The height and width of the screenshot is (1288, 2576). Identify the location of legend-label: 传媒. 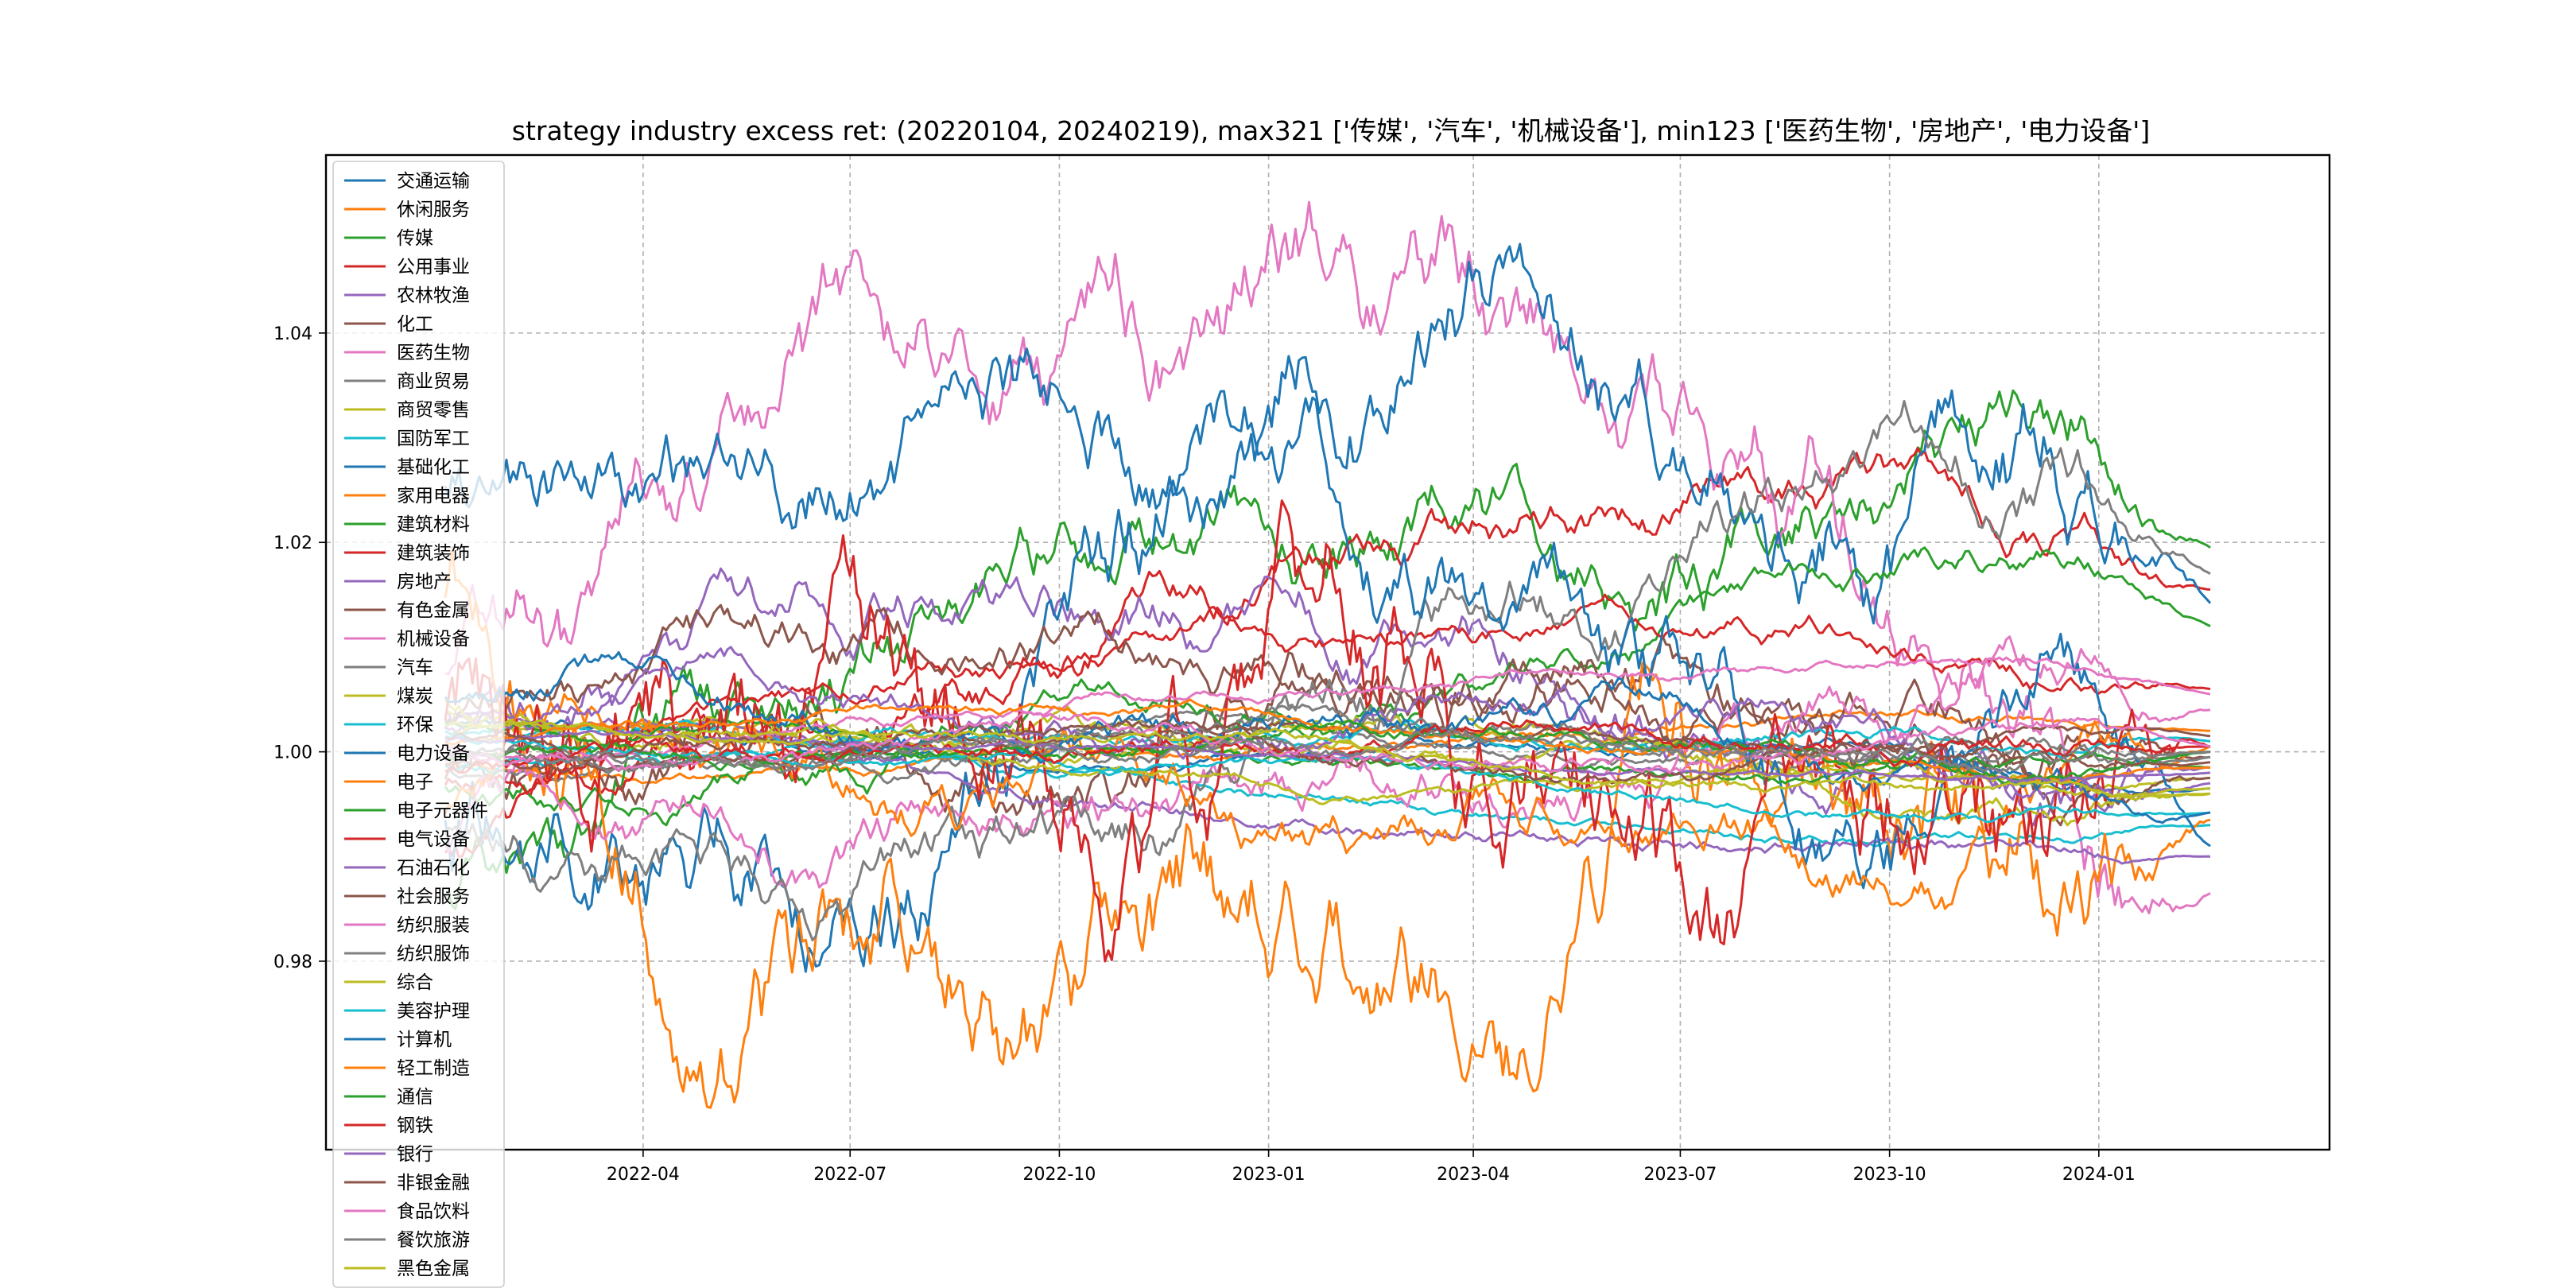
(415, 239).